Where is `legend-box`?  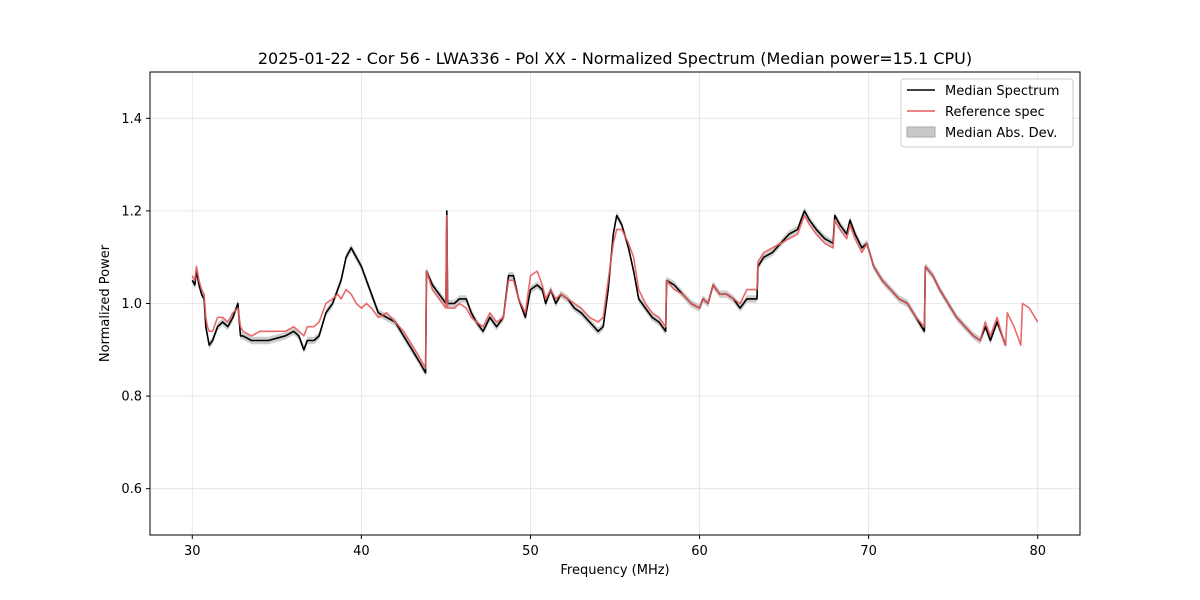 legend-box is located at coordinates (987, 113).